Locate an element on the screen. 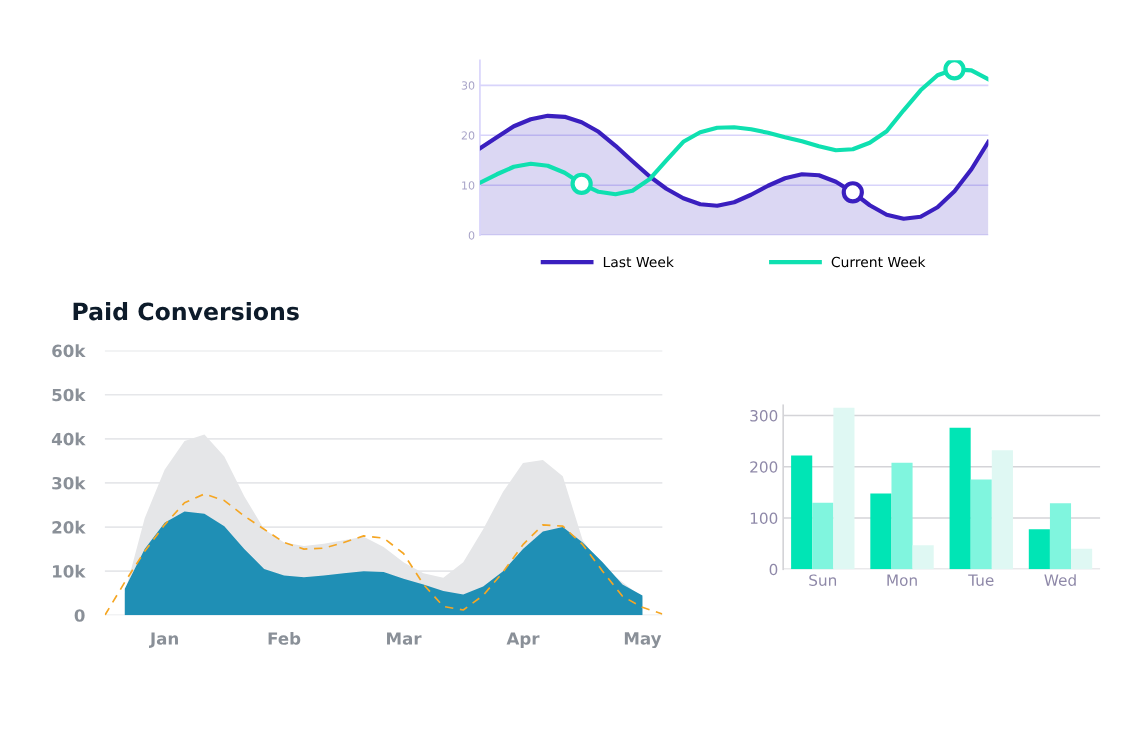 The height and width of the screenshot is (754, 1140). y-tick-label: 100 is located at coordinates (764, 518).